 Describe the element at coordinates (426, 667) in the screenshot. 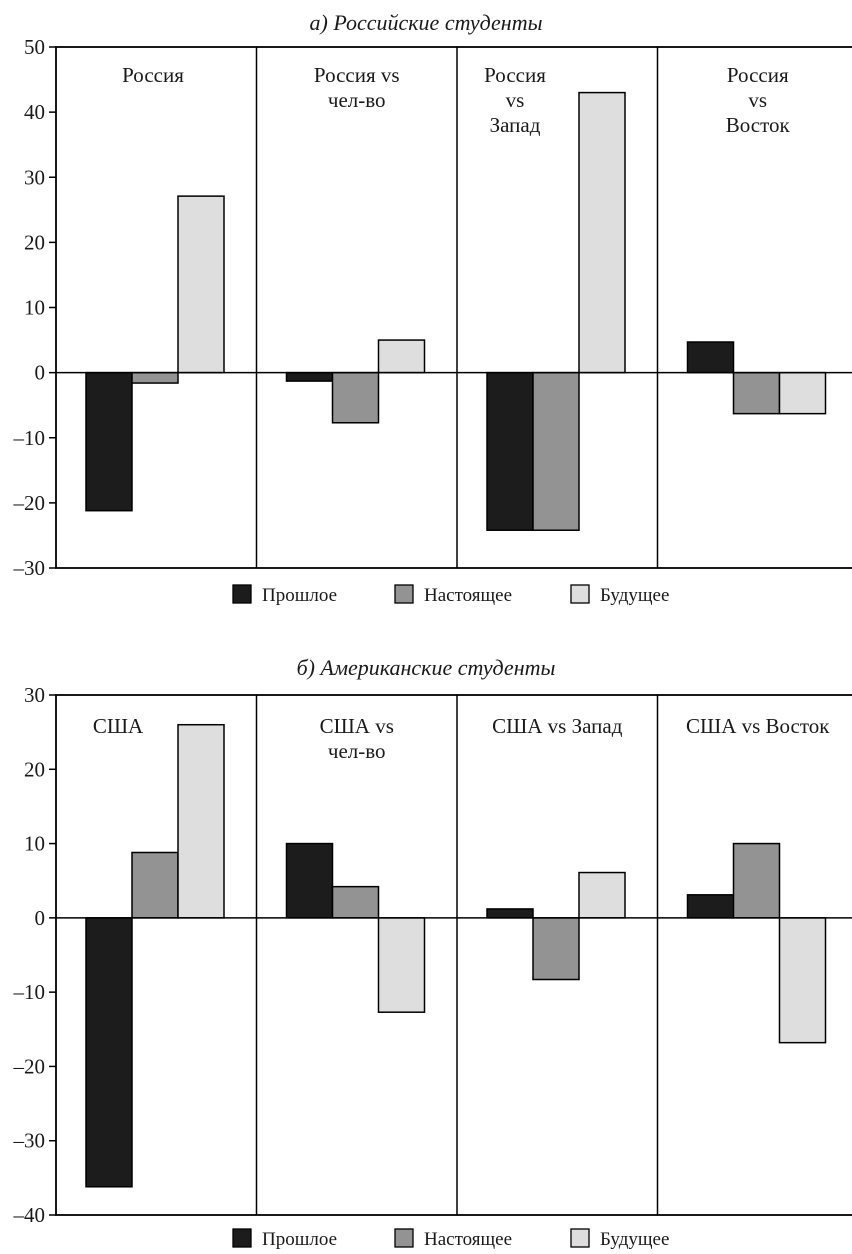

I see `chart-title: б) Американские студенты` at that location.